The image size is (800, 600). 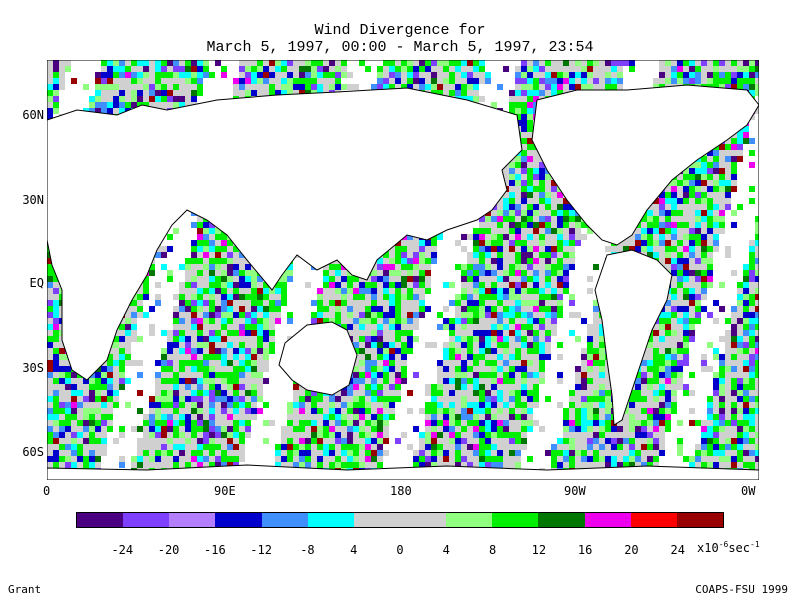 What do you see at coordinates (33, 368) in the screenshot?
I see `lat-label-30s: 30S` at bounding box center [33, 368].